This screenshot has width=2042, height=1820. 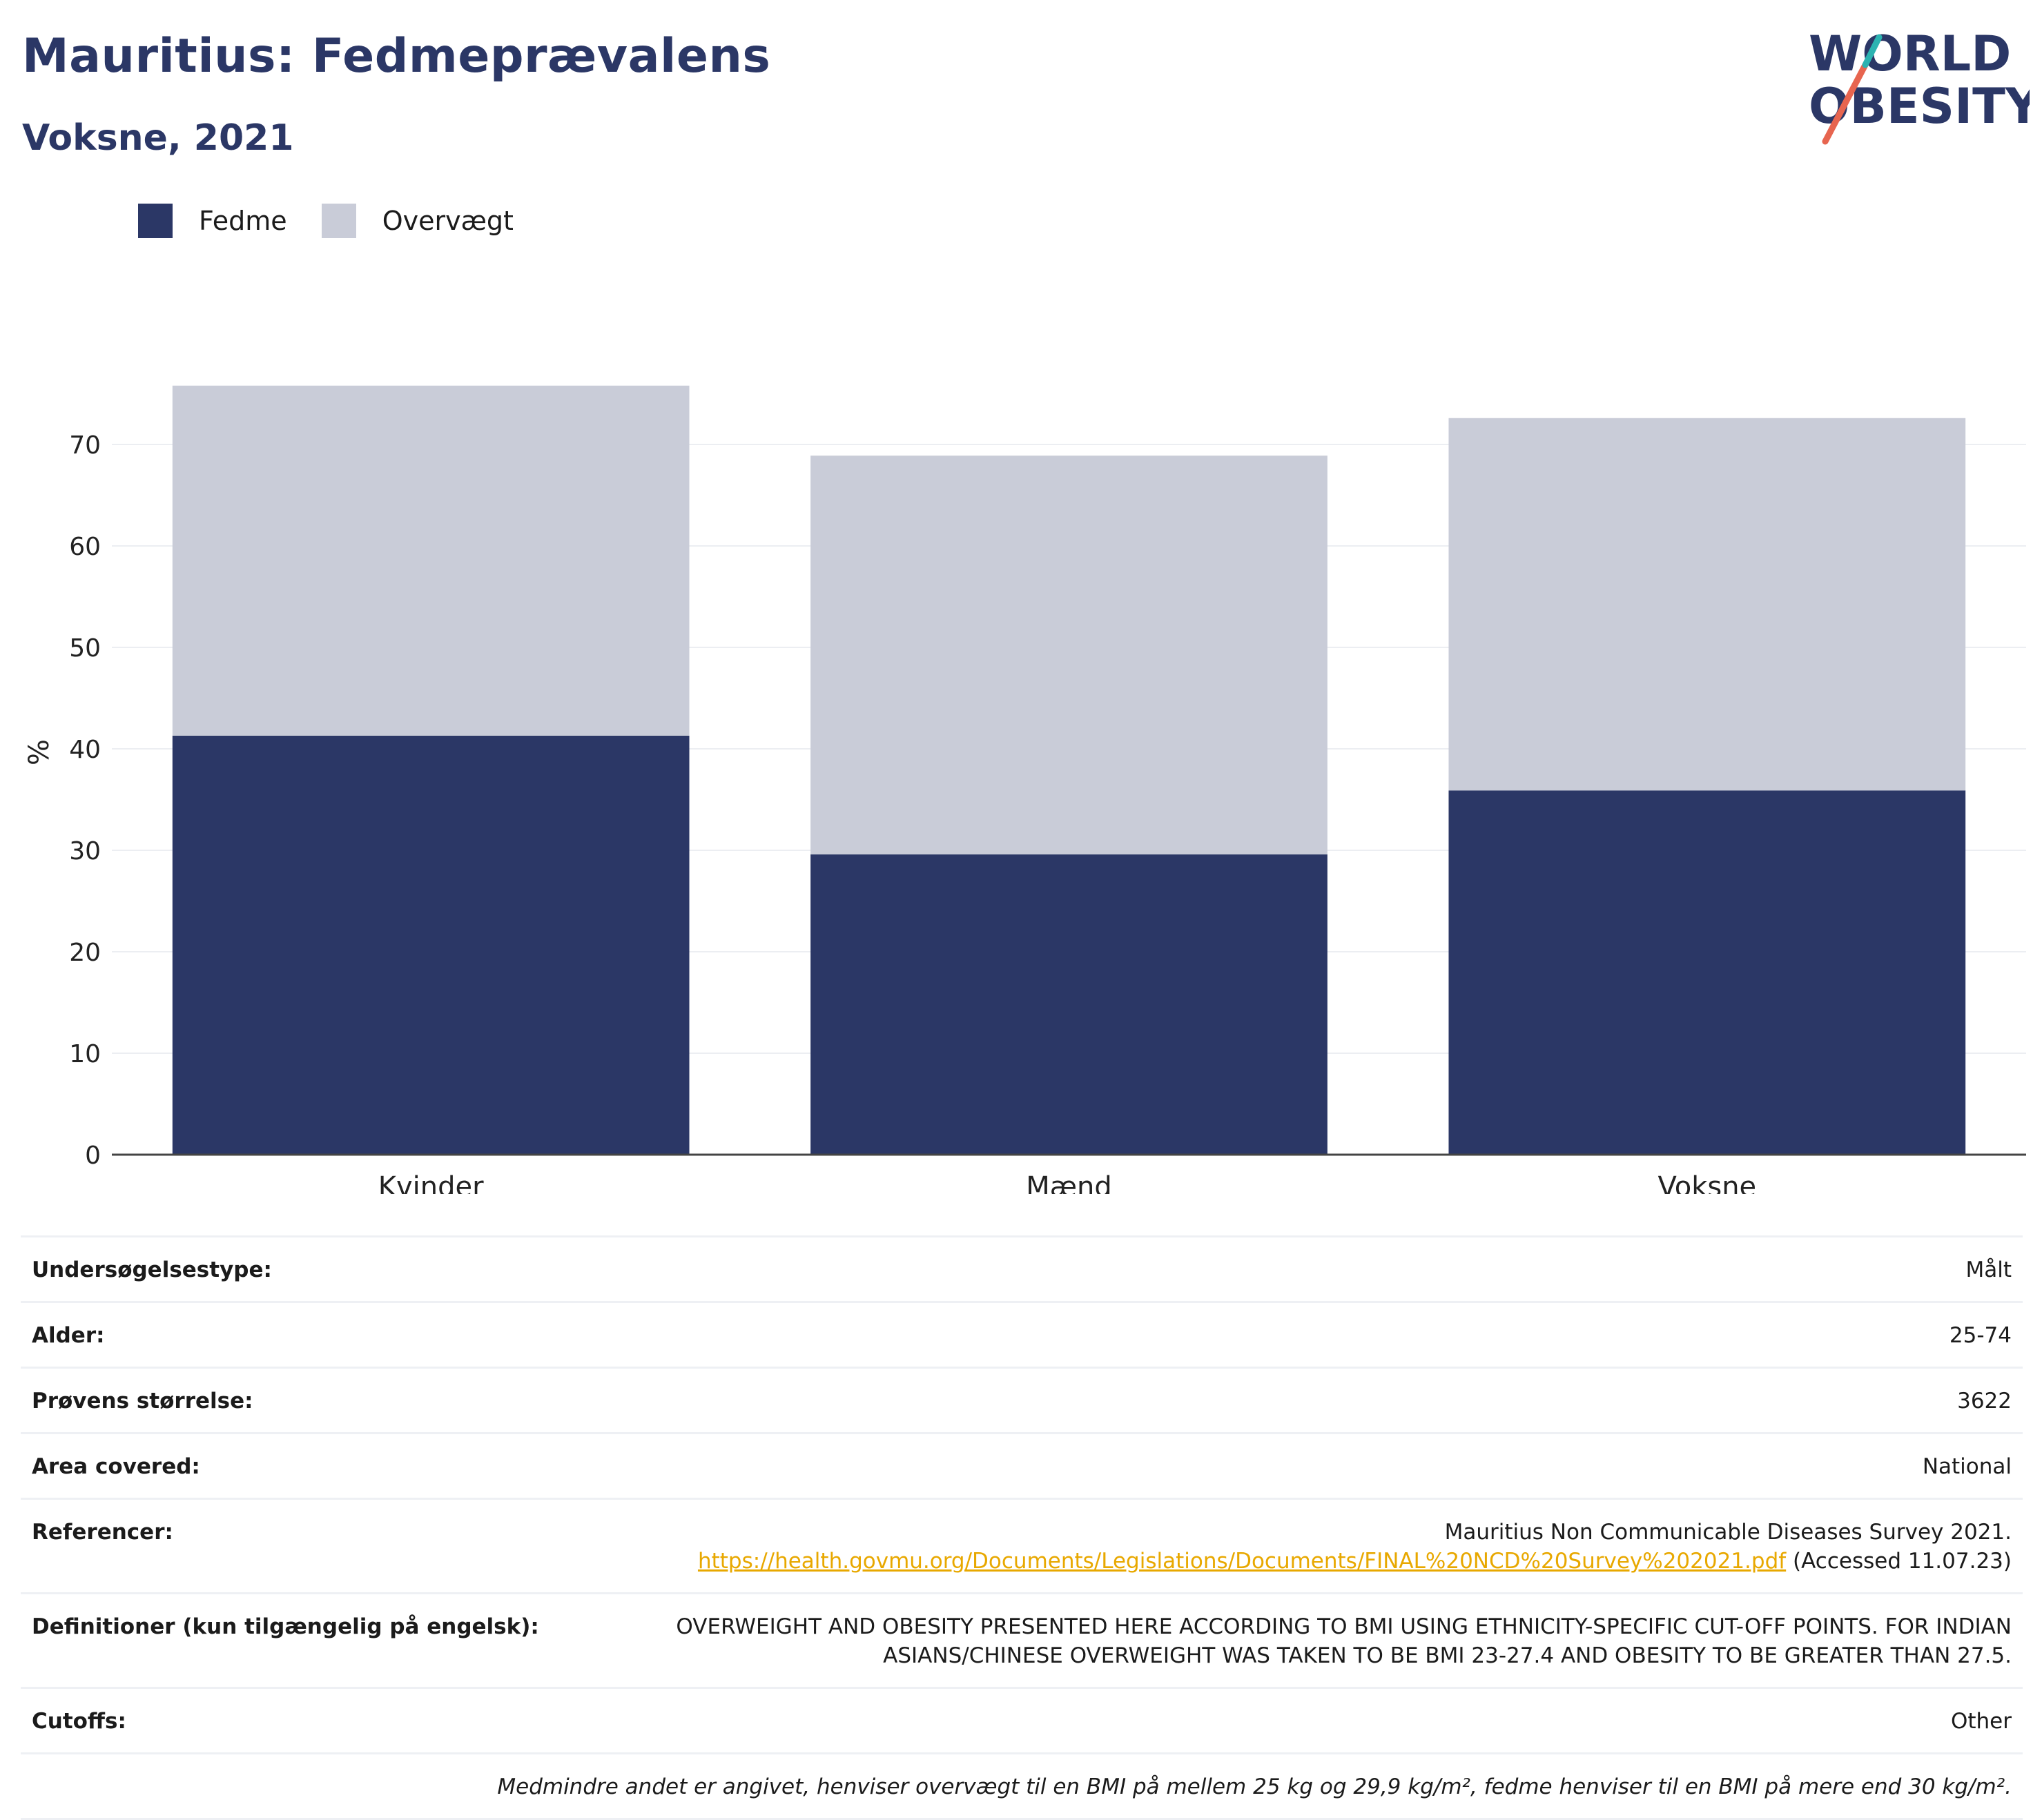 What do you see at coordinates (79, 1721) in the screenshot?
I see `info-label: Cutoffs:` at bounding box center [79, 1721].